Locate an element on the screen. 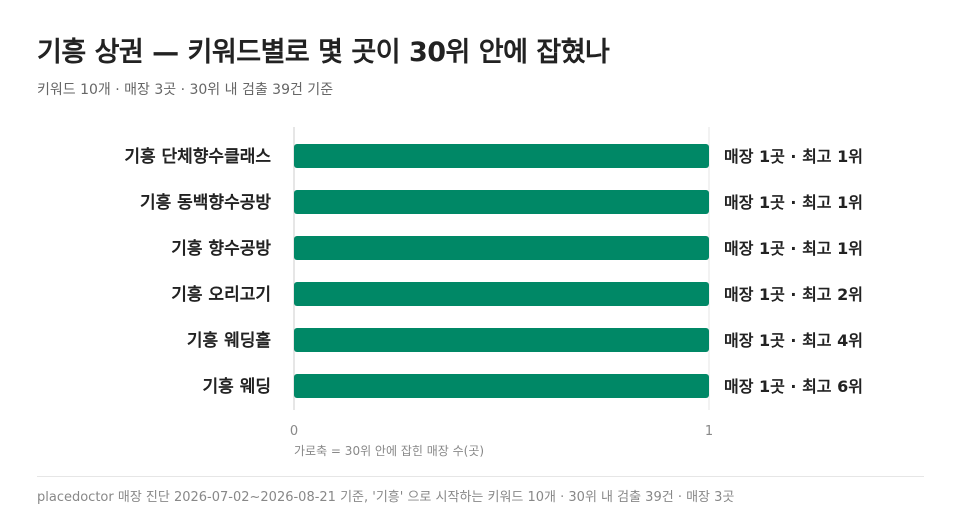 The height and width of the screenshot is (523, 960). chart-subtitle: 키워드 10개 · 매장 3곳 · 30위 내 검출 39건 기준 is located at coordinates (185, 90).